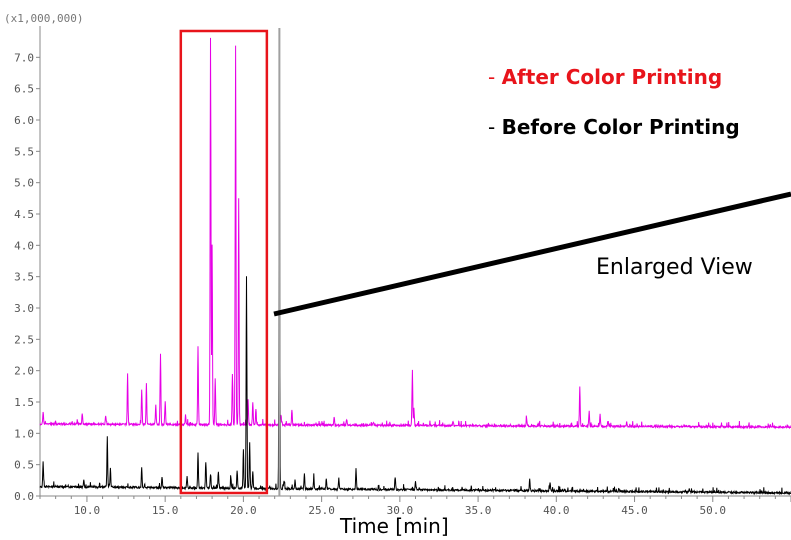 This screenshot has width=791, height=540. I want to click on y-tick-label: 7.0, so click(24, 57).